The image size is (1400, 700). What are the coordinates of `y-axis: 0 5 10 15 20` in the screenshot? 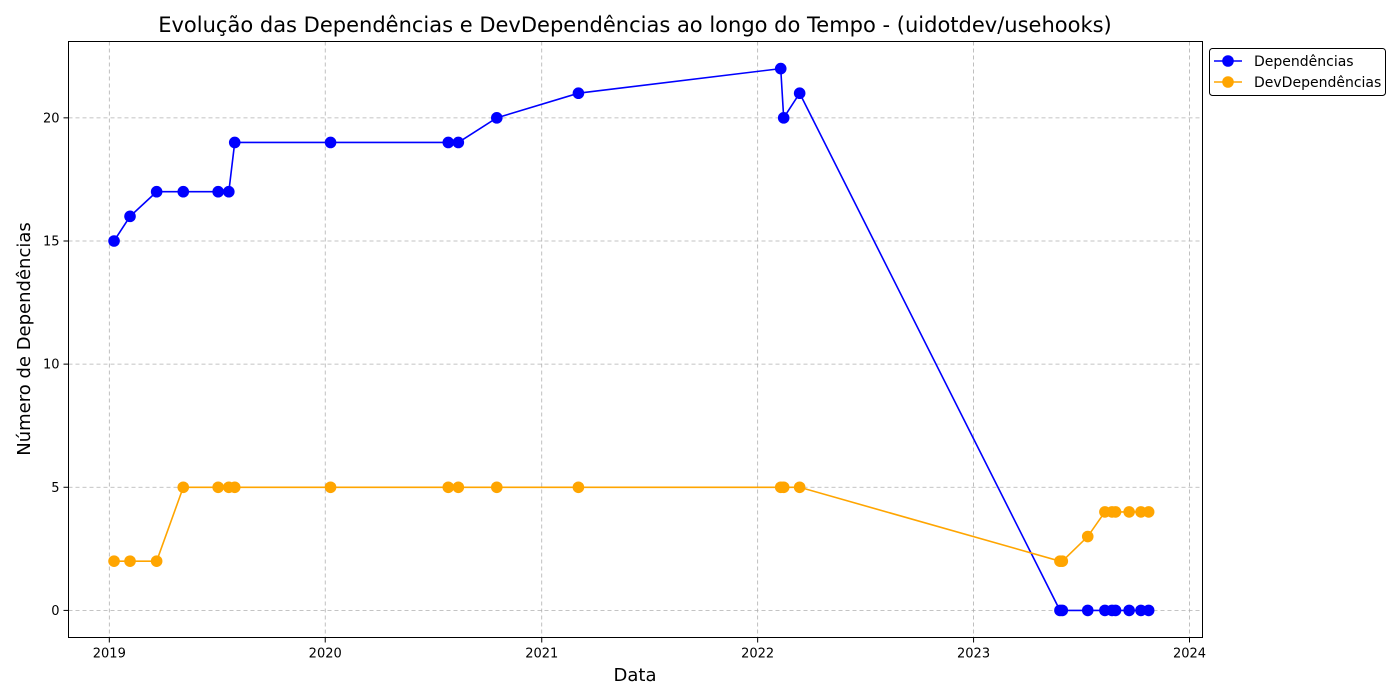 It's located at (56, 365).